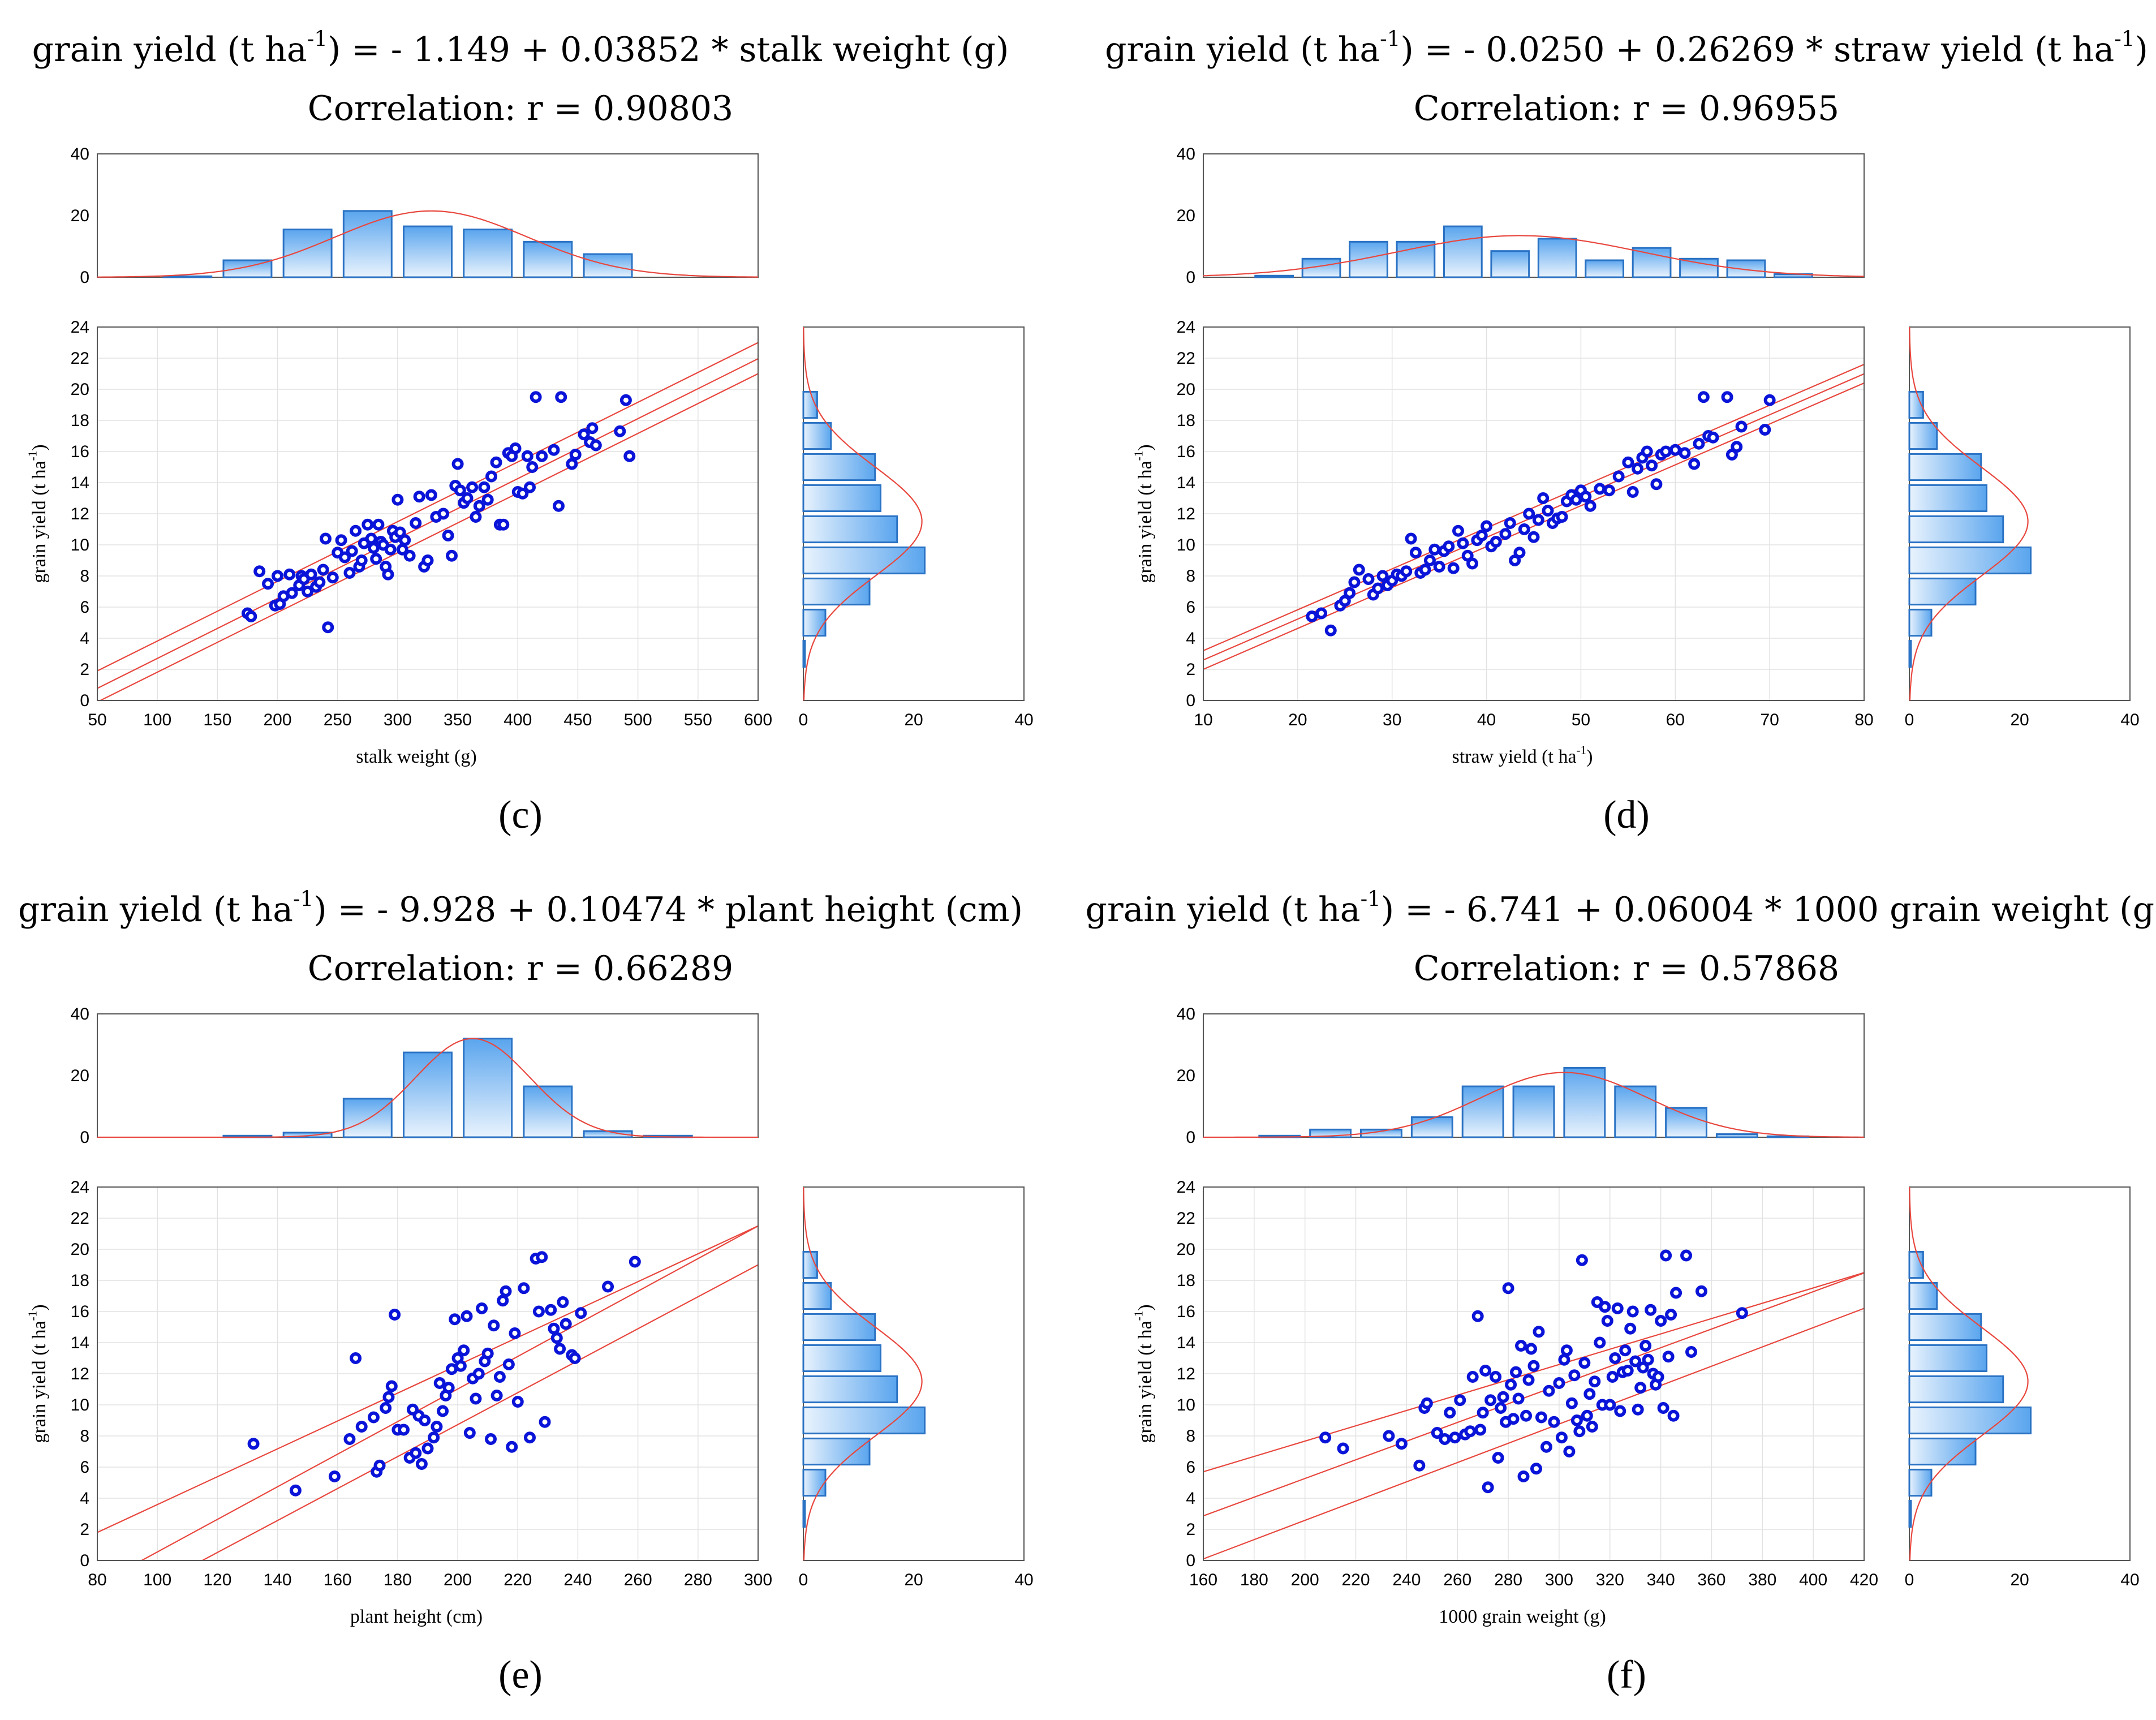 Image resolution: width=2156 pixels, height=1720 pixels. I want to click on x-tick-label: 150, so click(217, 720).